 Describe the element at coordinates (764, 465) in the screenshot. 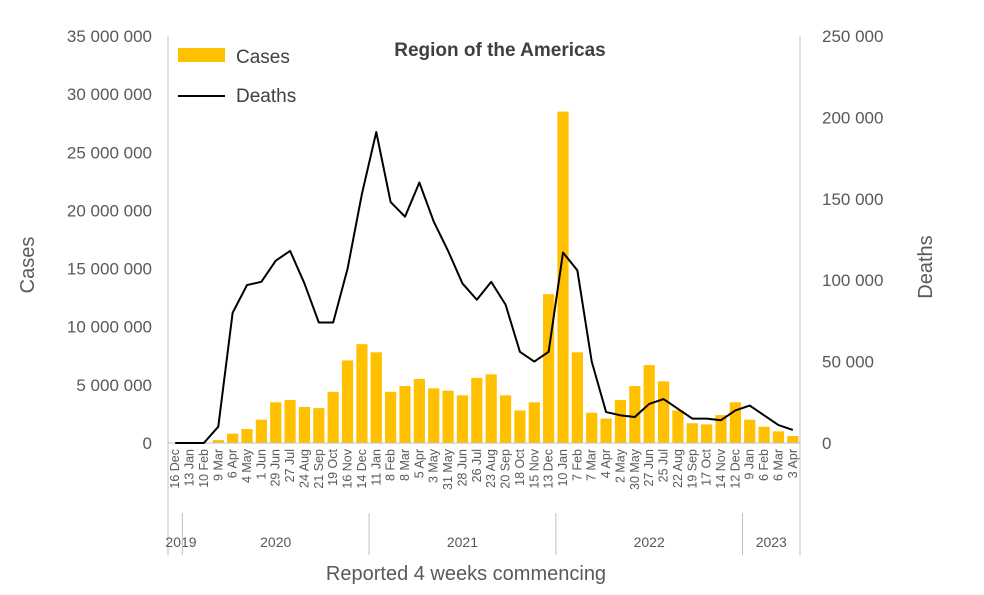

I see `x-tick-label: 6 Feb` at that location.